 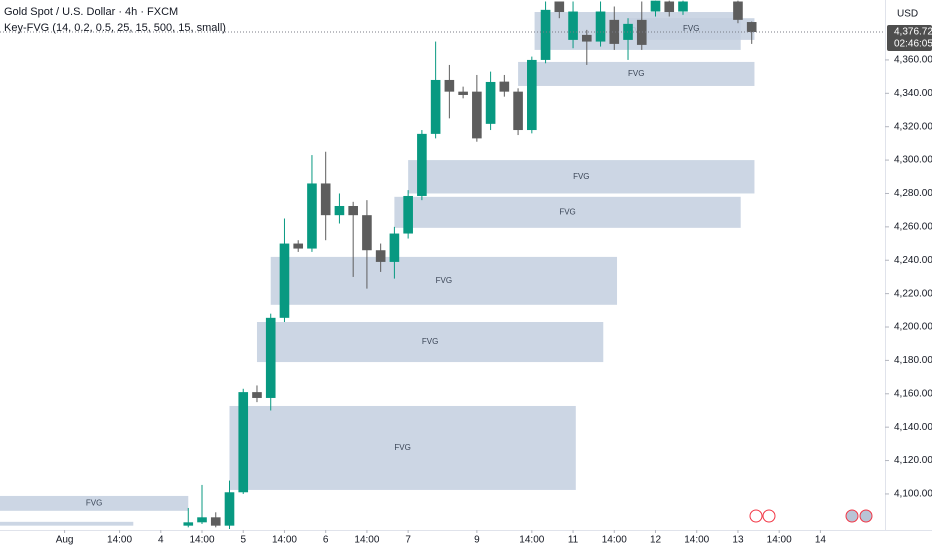 What do you see at coordinates (913, 427) in the screenshot?
I see `y-tick-label: 4,140.00` at bounding box center [913, 427].